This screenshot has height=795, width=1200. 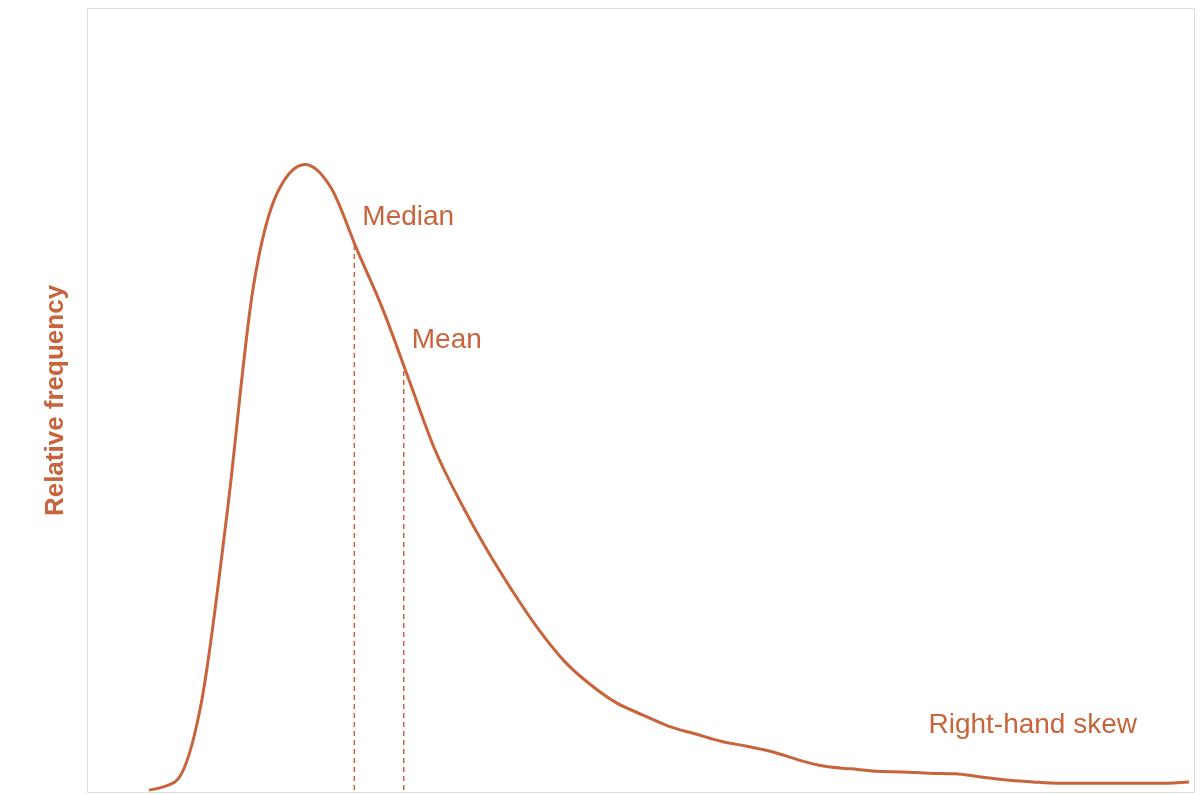 I want to click on annotation: Right-hand skew, so click(x=1033, y=723).